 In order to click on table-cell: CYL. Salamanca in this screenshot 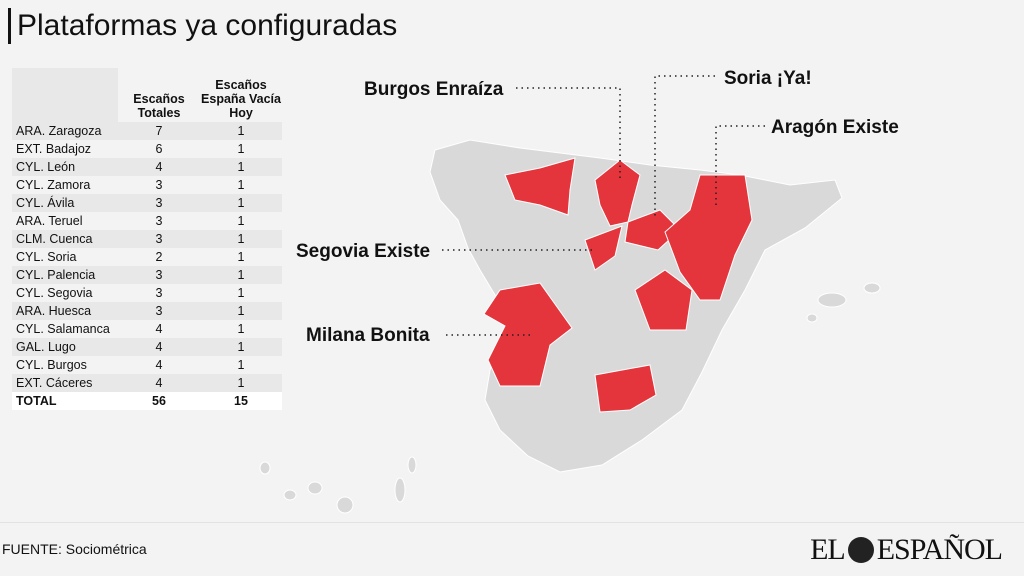, I will do `click(63, 329)`.